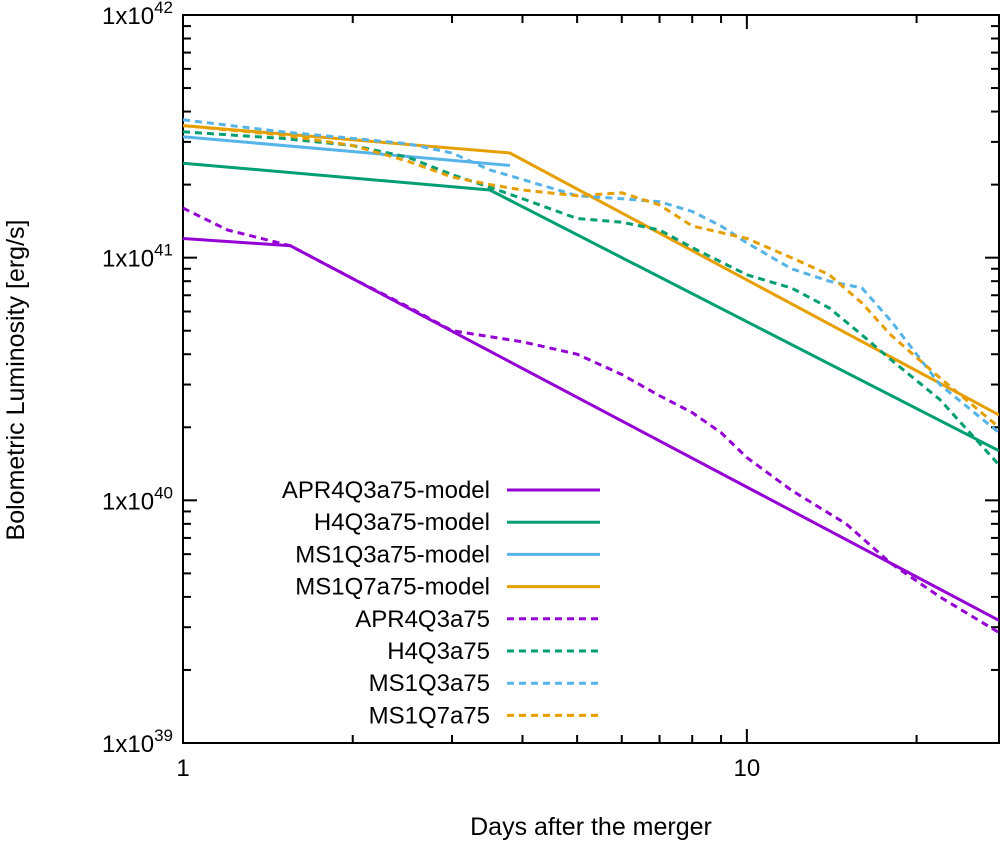  Describe the element at coordinates (422, 619) in the screenshot. I see `legend-label: APR4Q3a75` at that location.